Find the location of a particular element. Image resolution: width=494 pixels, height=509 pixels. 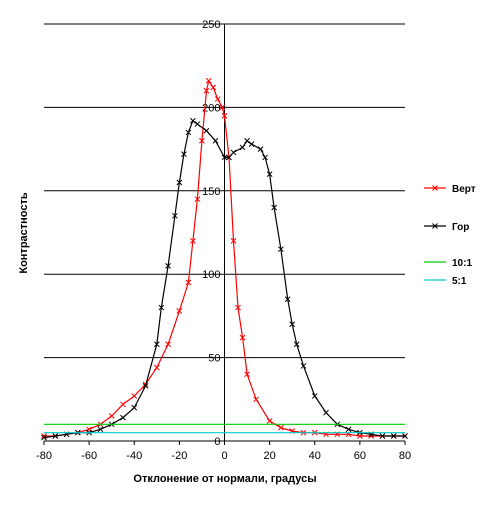

y-tick-label: 50 is located at coordinates (214, 359).